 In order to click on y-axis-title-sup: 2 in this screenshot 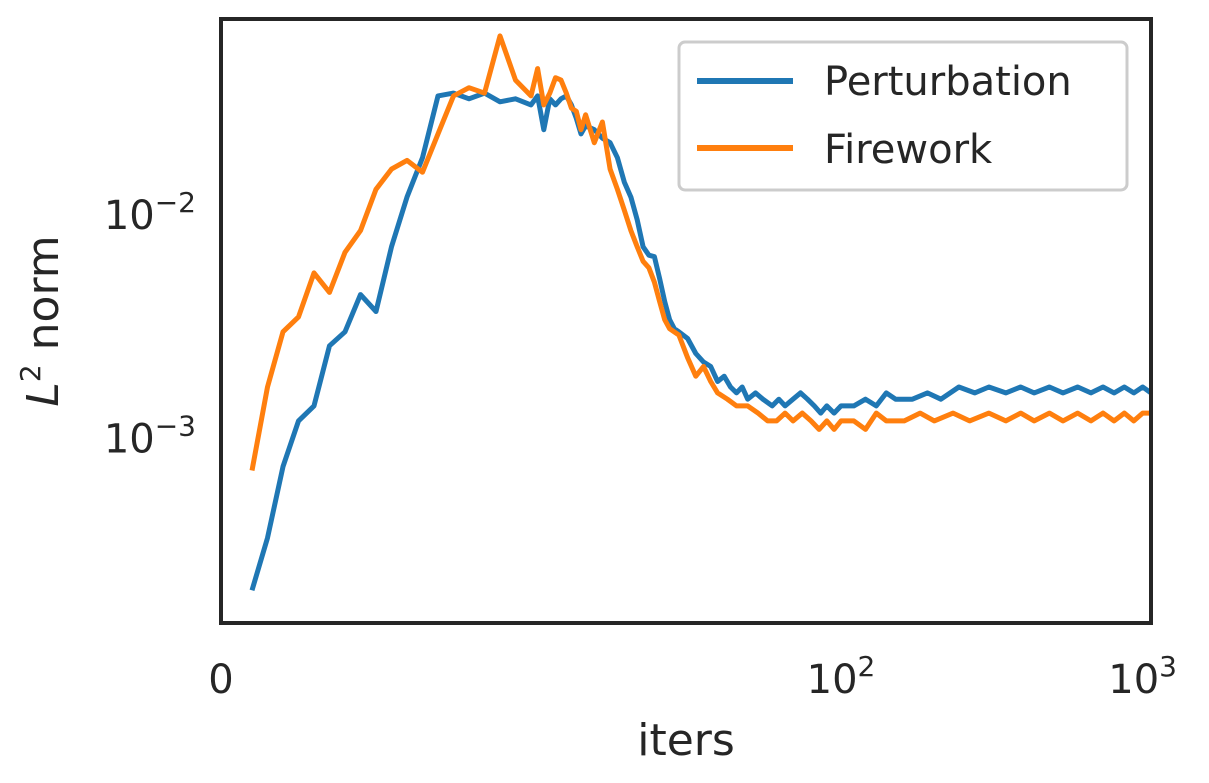, I will do `click(30, 373)`.